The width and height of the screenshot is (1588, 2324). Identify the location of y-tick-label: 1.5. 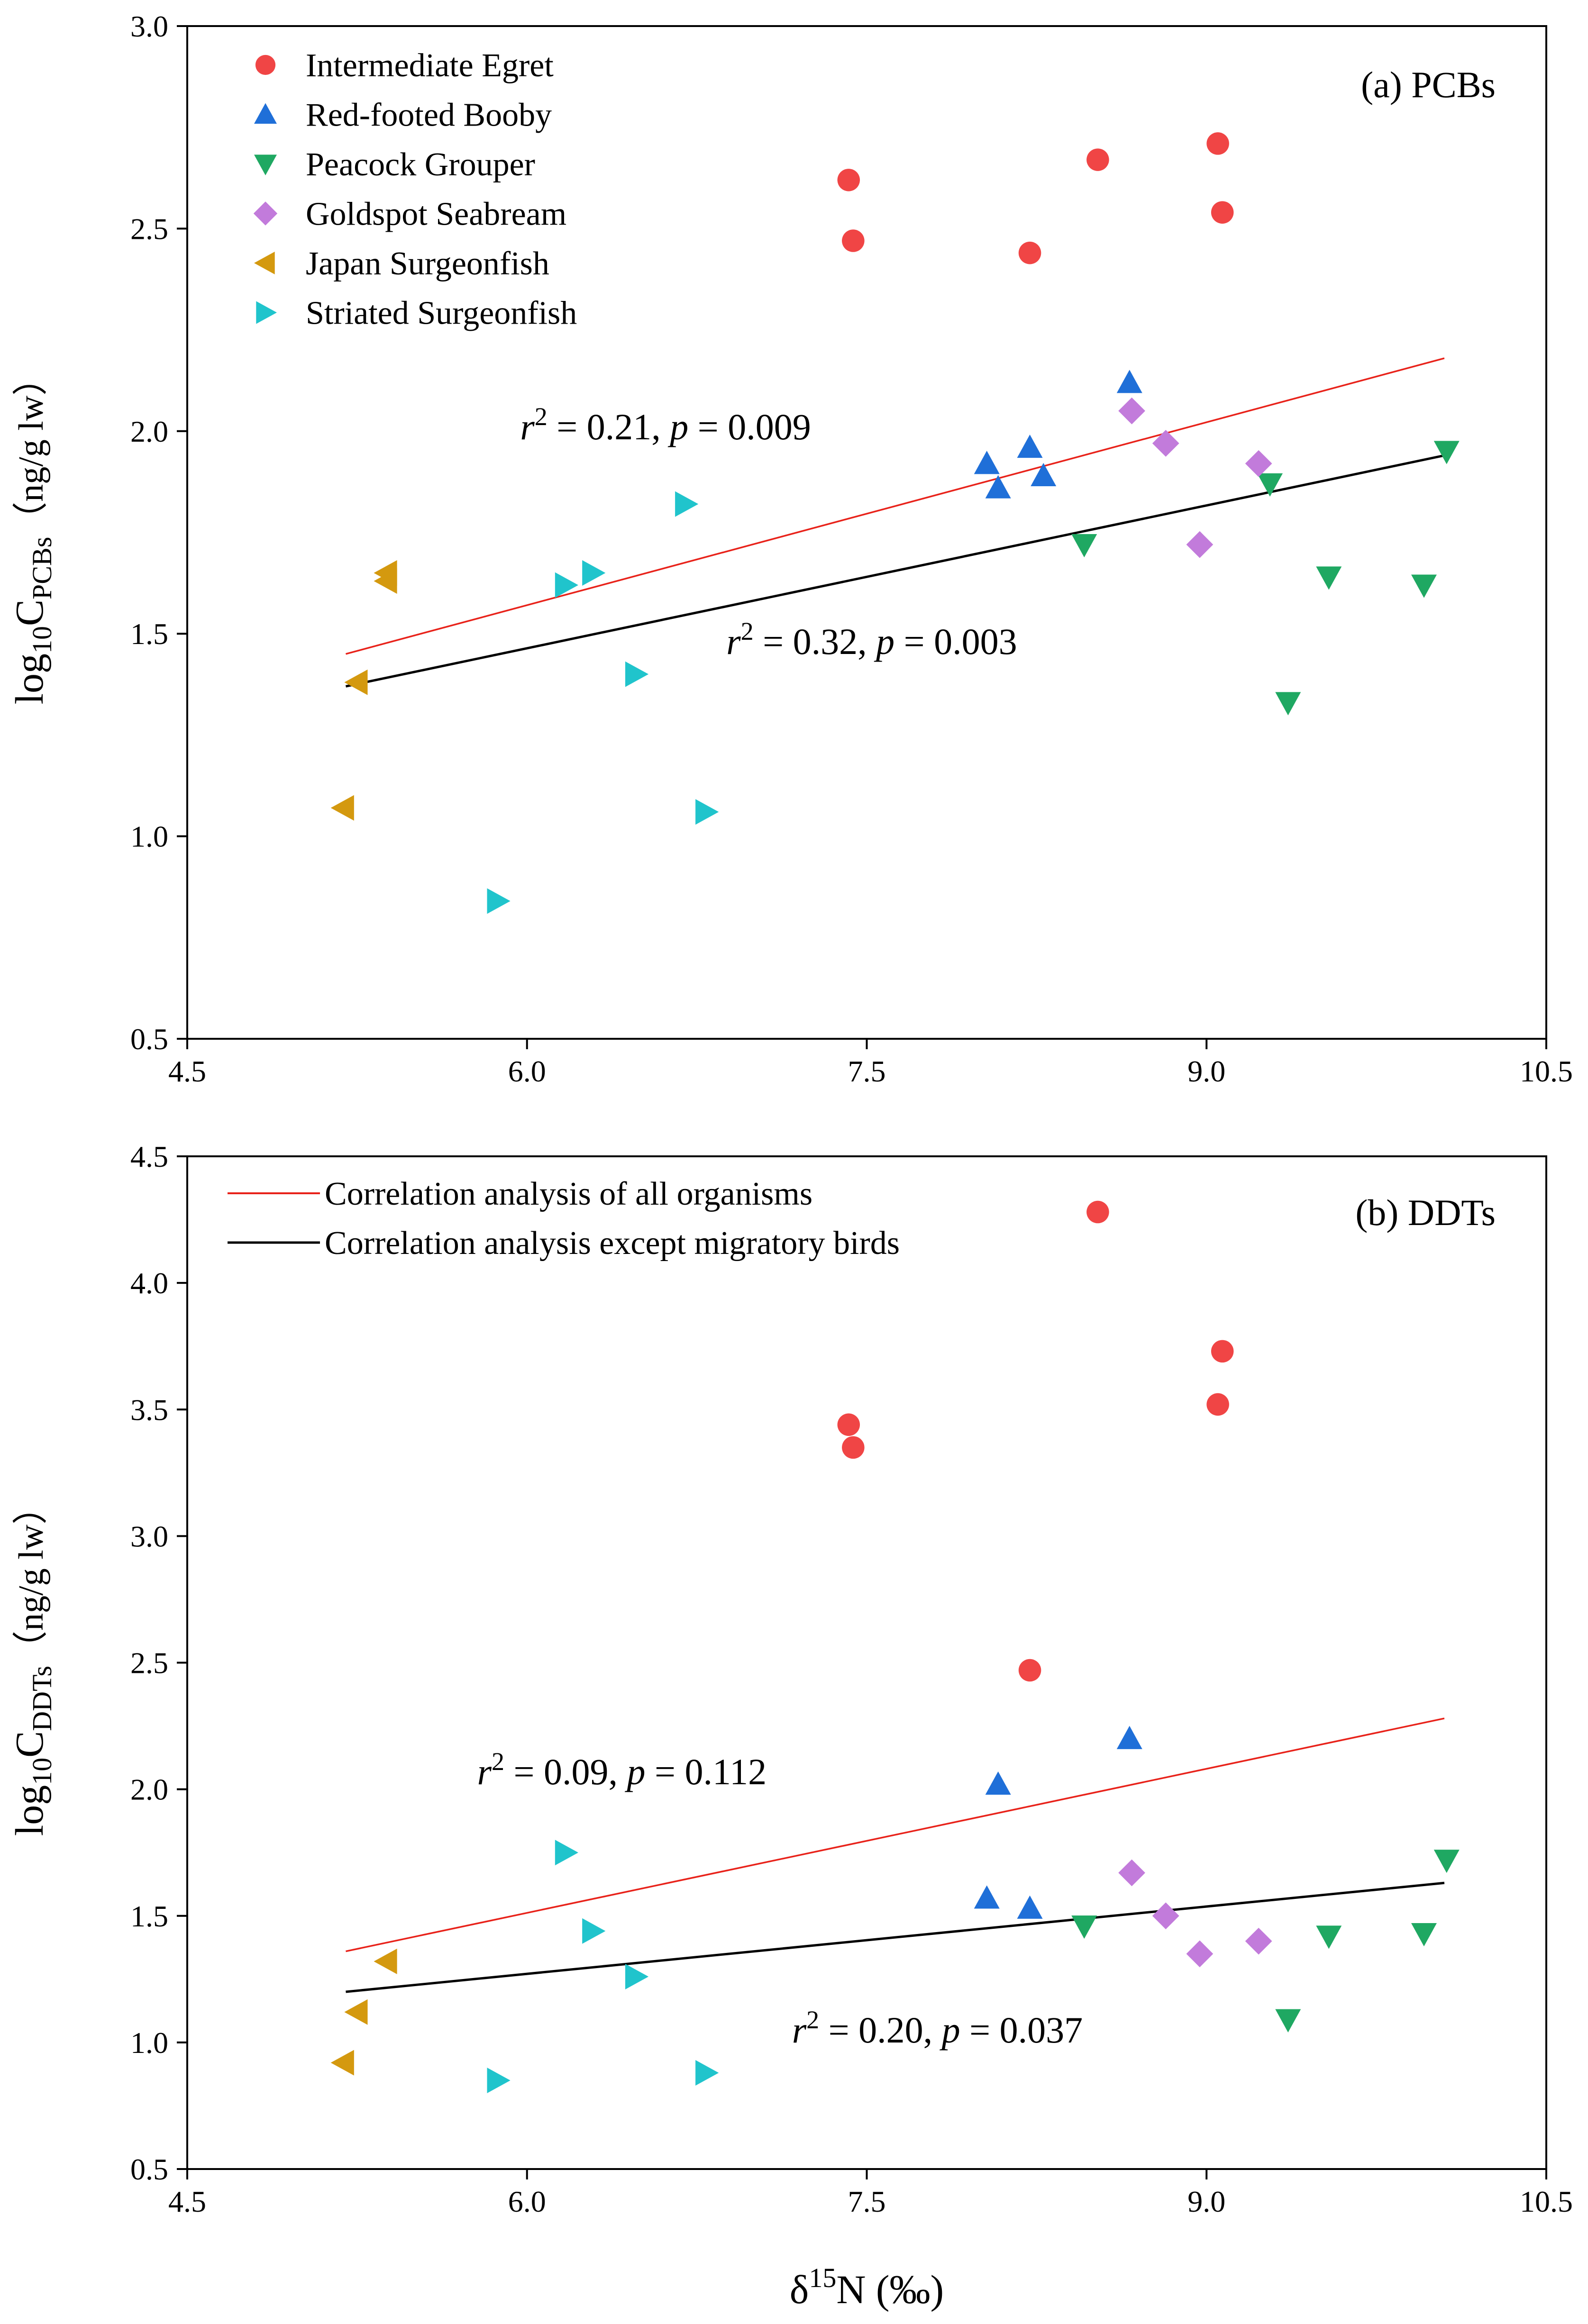
(149, 634).